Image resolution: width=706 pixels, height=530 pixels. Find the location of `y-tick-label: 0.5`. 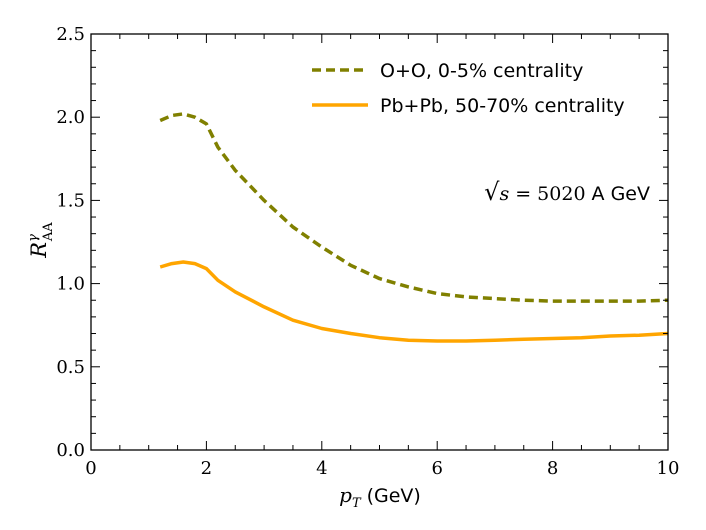

y-tick-label: 0.5 is located at coordinates (70, 367).